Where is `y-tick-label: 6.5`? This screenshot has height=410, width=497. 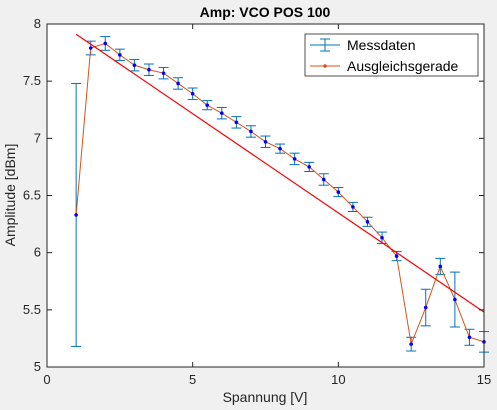 y-tick-label: 6.5 is located at coordinates (32, 195).